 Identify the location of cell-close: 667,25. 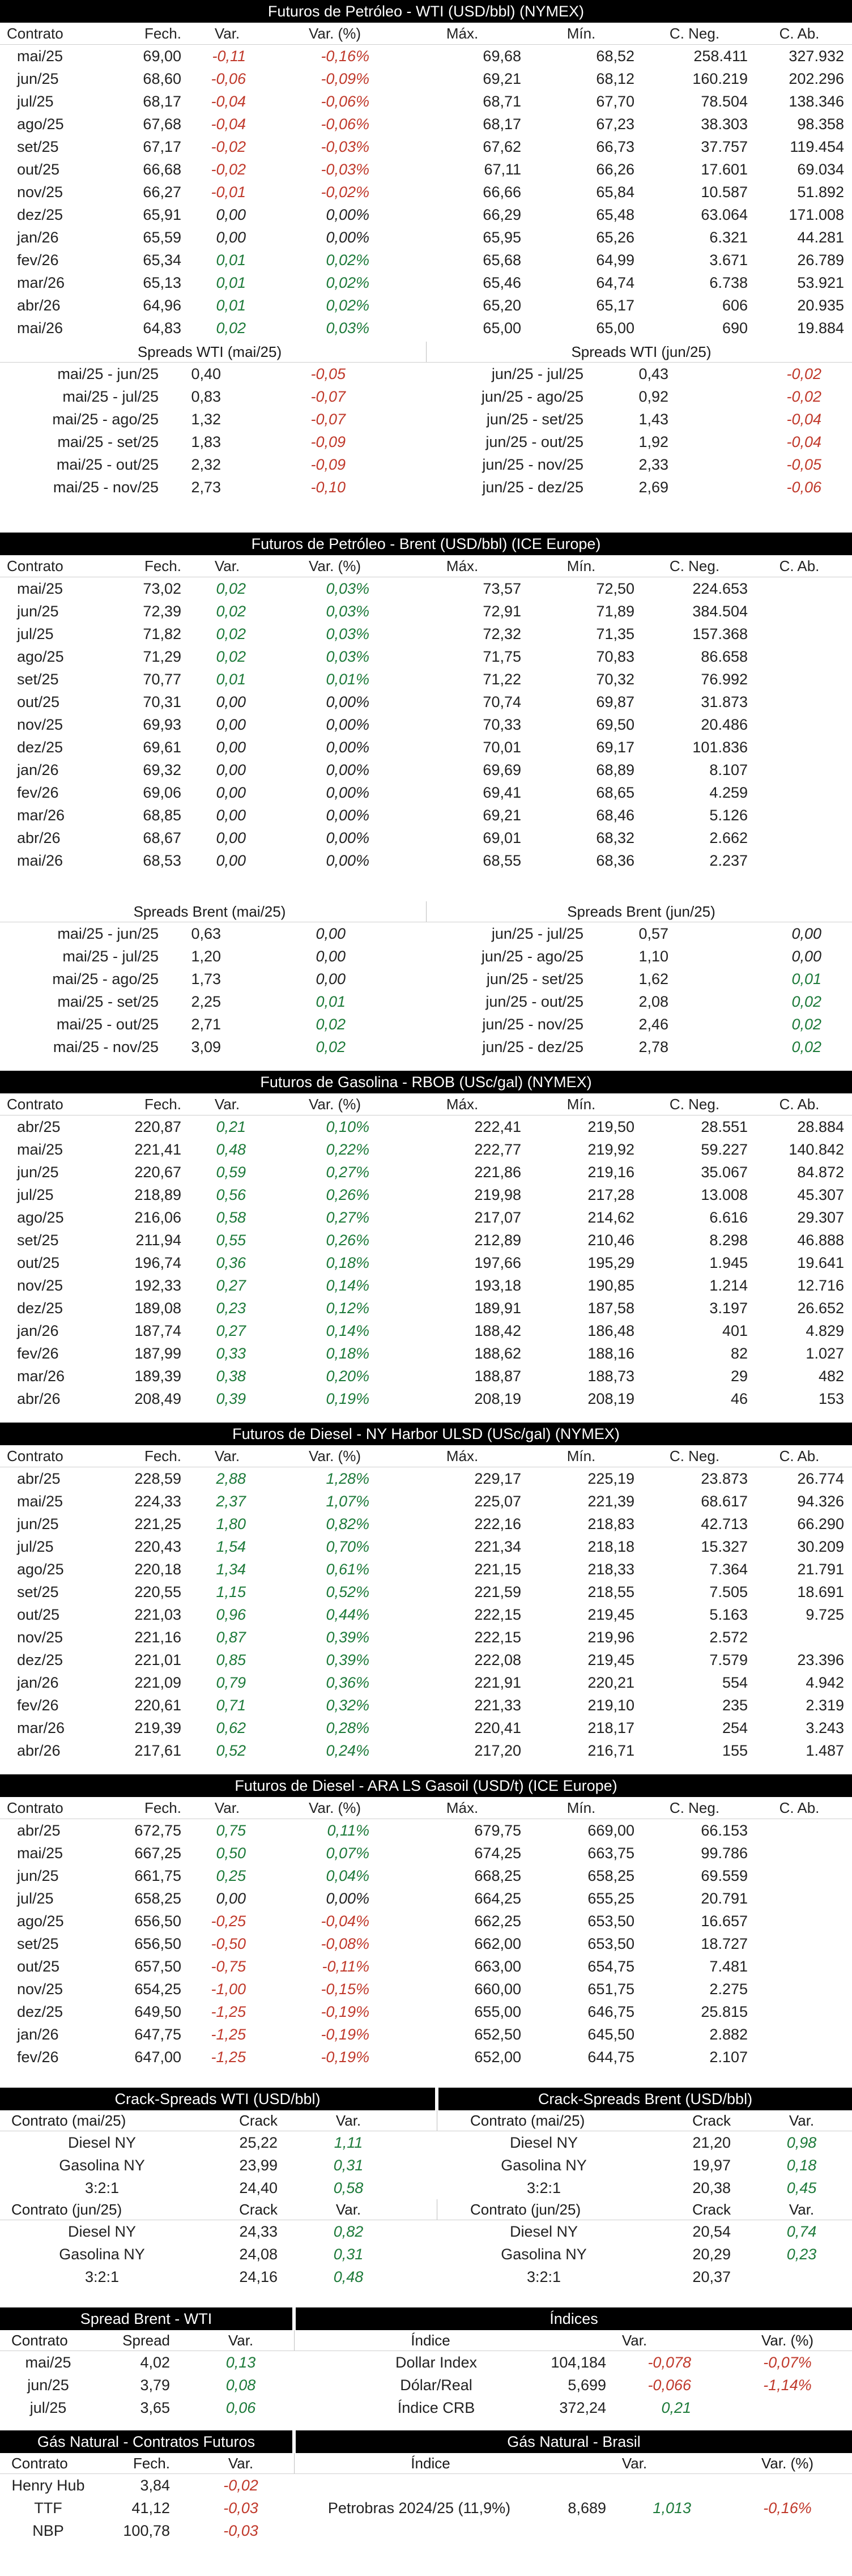
(157, 1853).